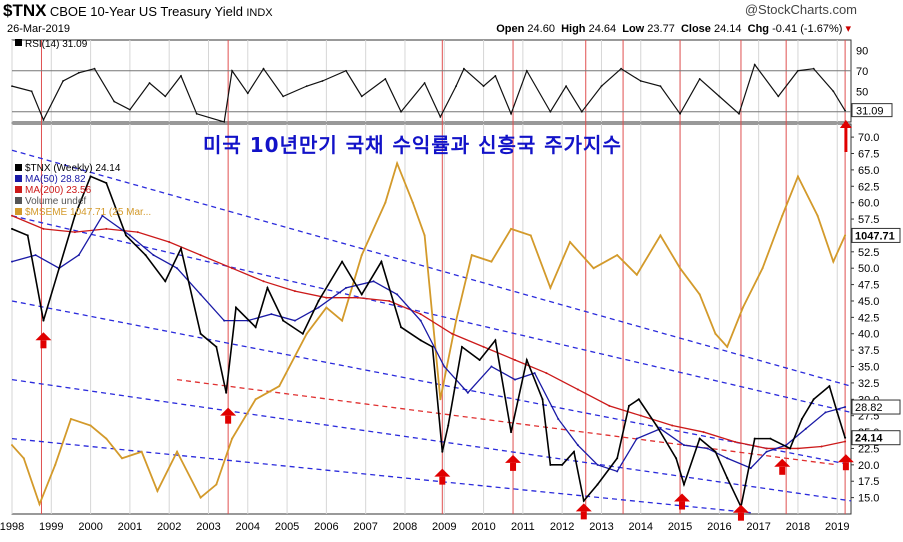 The image size is (903, 542). Describe the element at coordinates (848, 29) in the screenshot. I see `chg-down-icon: ▾` at that location.